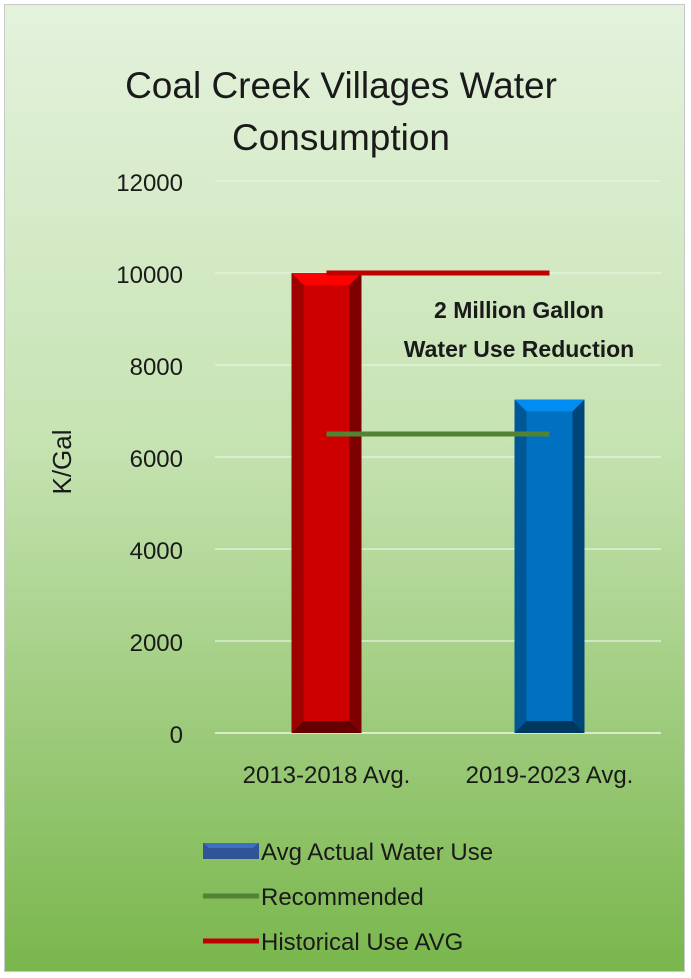 The image size is (691, 978). I want to click on legend-item-1: Avg Actual Water Use, so click(348, 852).